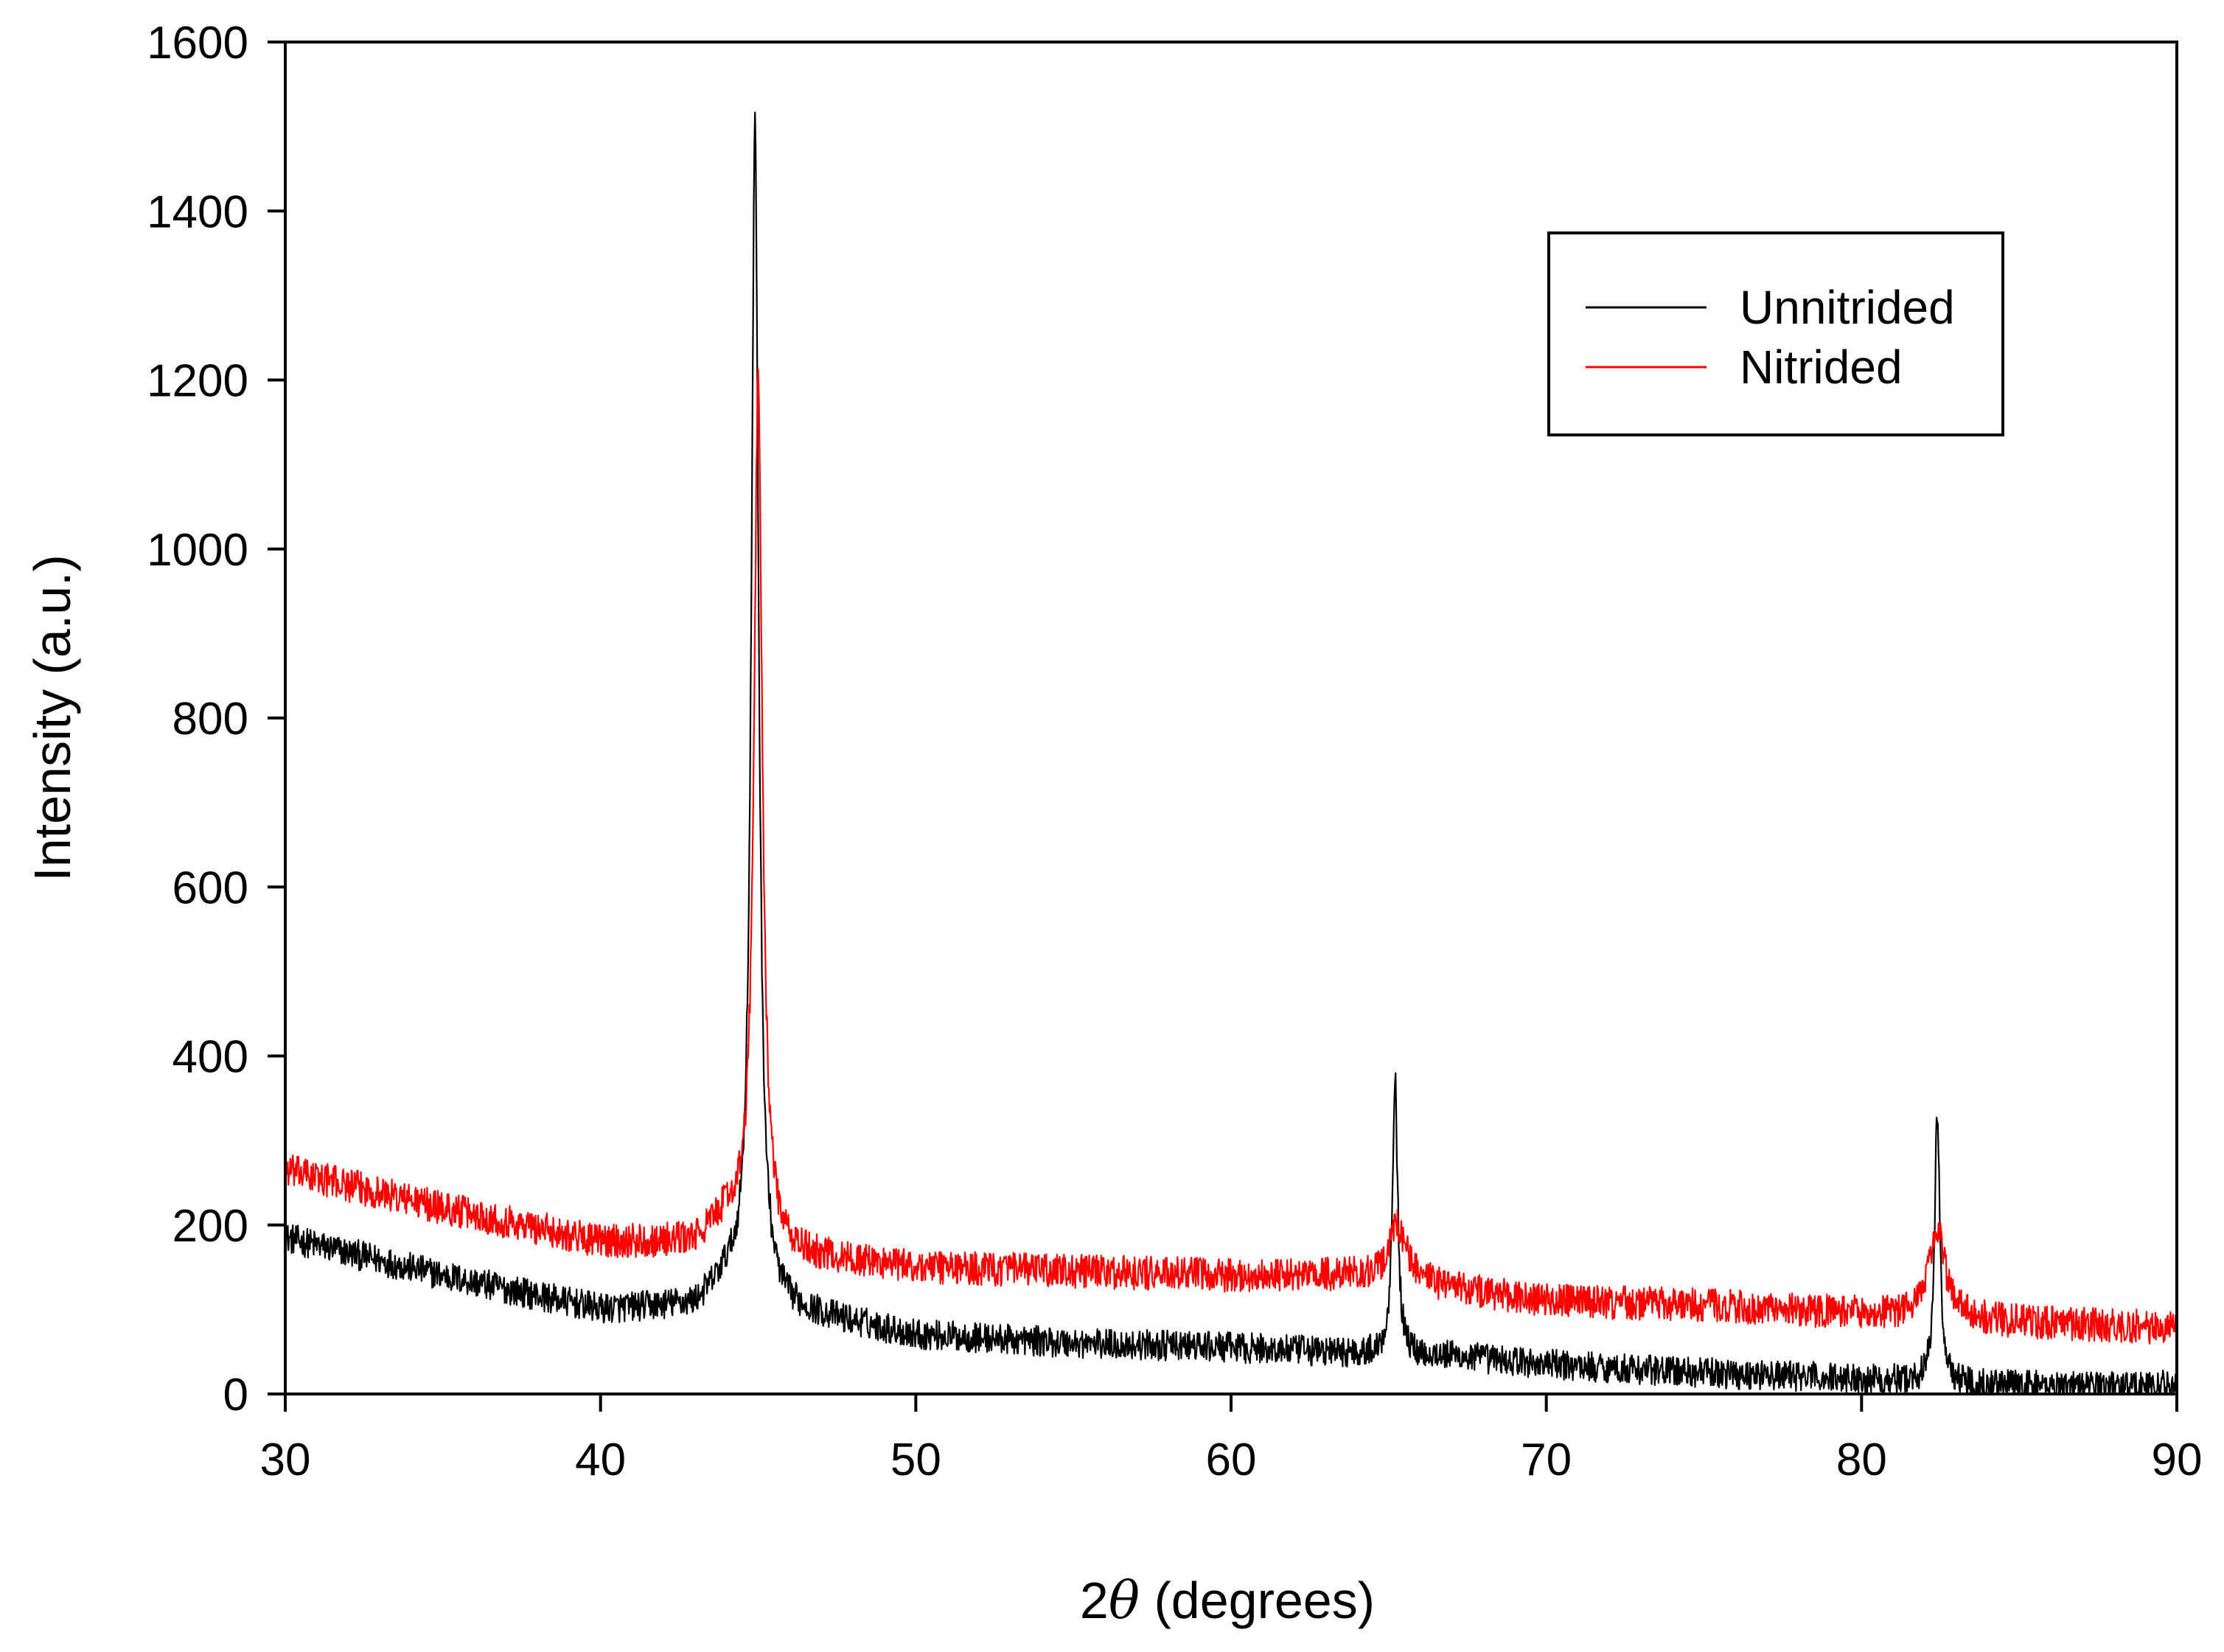  I want to click on x-tick-label: 50, so click(915, 1460).